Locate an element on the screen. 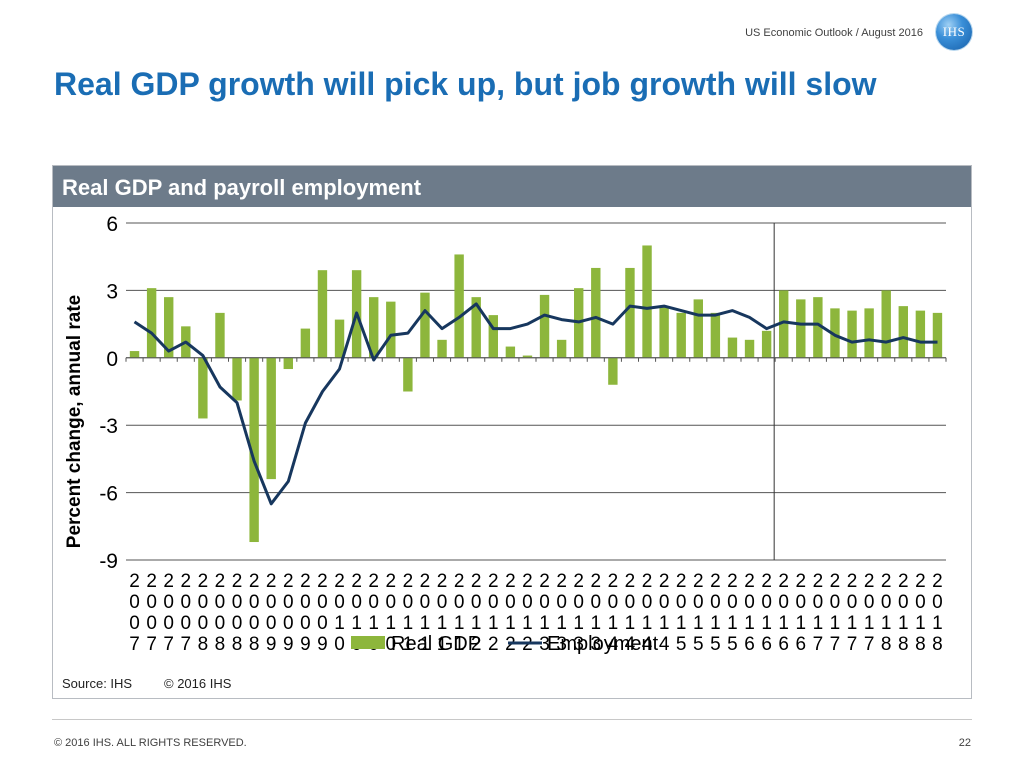 This screenshot has width=1024, height=768. legend-swatch-gdp is located at coordinates (368, 642).